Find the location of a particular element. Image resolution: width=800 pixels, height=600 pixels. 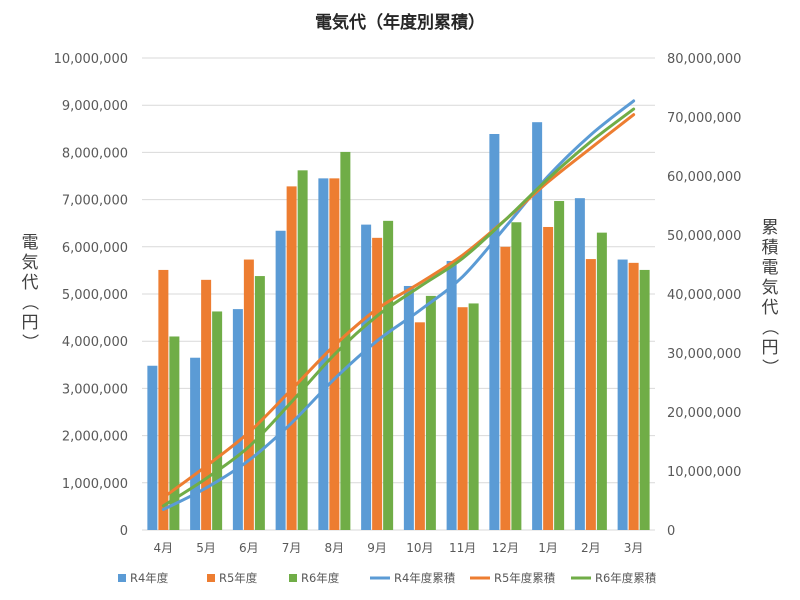

y2-tick-label: 20,000,000 is located at coordinates (704, 413).